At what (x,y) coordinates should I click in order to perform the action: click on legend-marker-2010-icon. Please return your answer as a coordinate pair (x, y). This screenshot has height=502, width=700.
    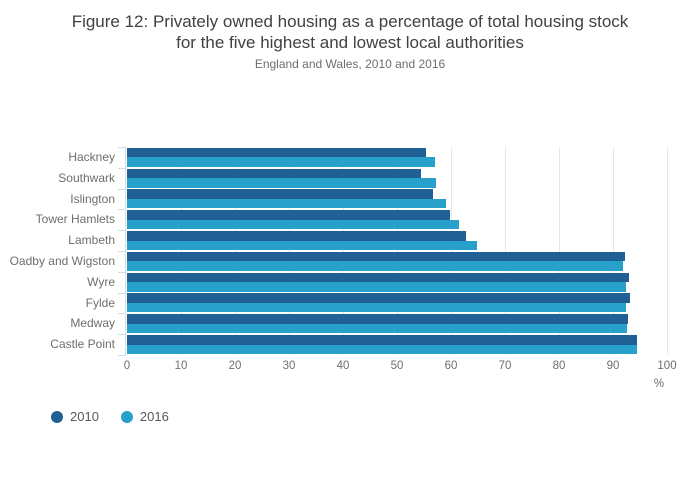
    Looking at the image, I should click on (57, 416).